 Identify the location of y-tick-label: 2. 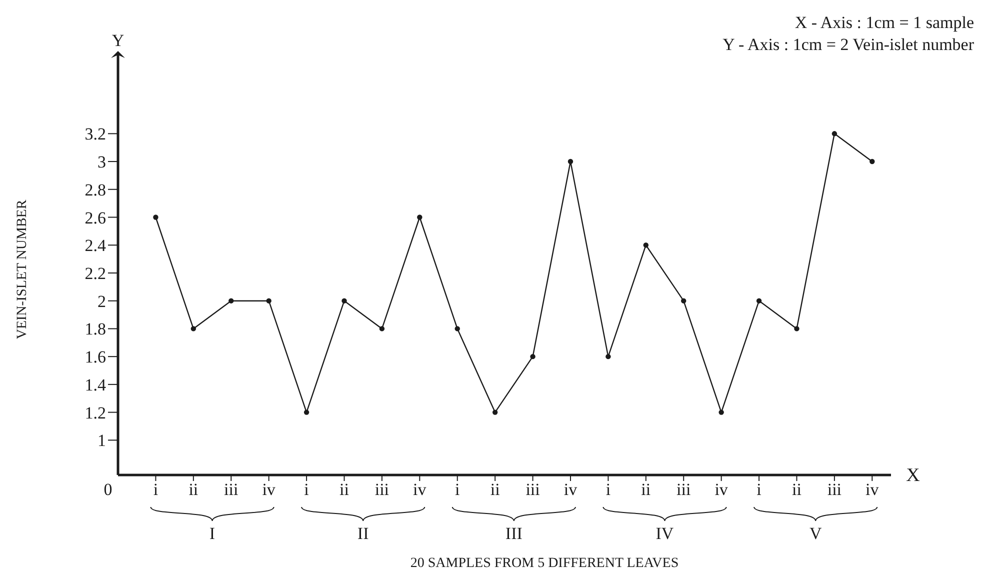
(102, 301).